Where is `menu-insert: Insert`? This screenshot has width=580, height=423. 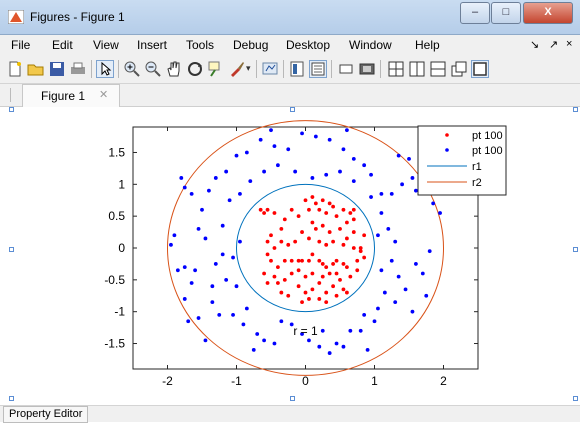 menu-insert: Insert is located at coordinates (152, 45).